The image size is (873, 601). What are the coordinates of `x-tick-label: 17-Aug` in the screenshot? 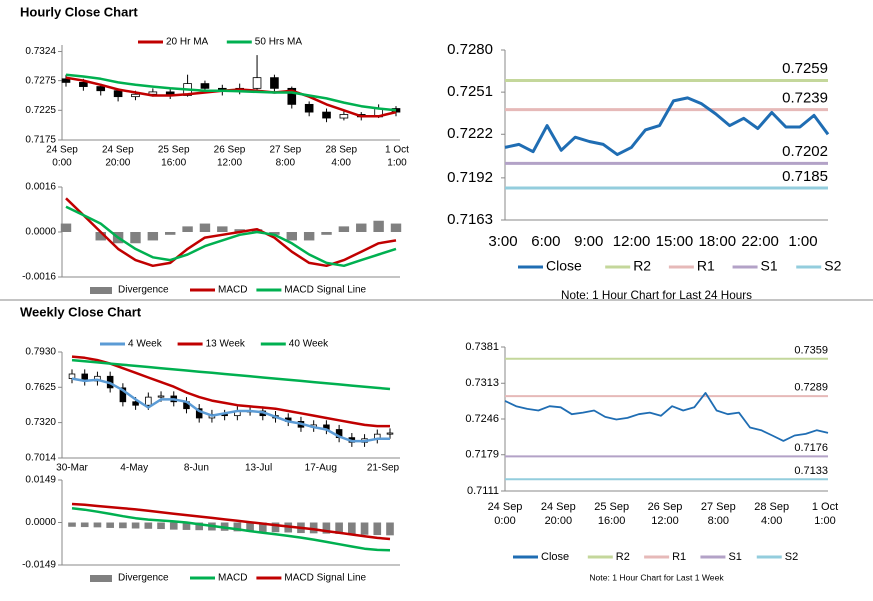 It's located at (321, 468).